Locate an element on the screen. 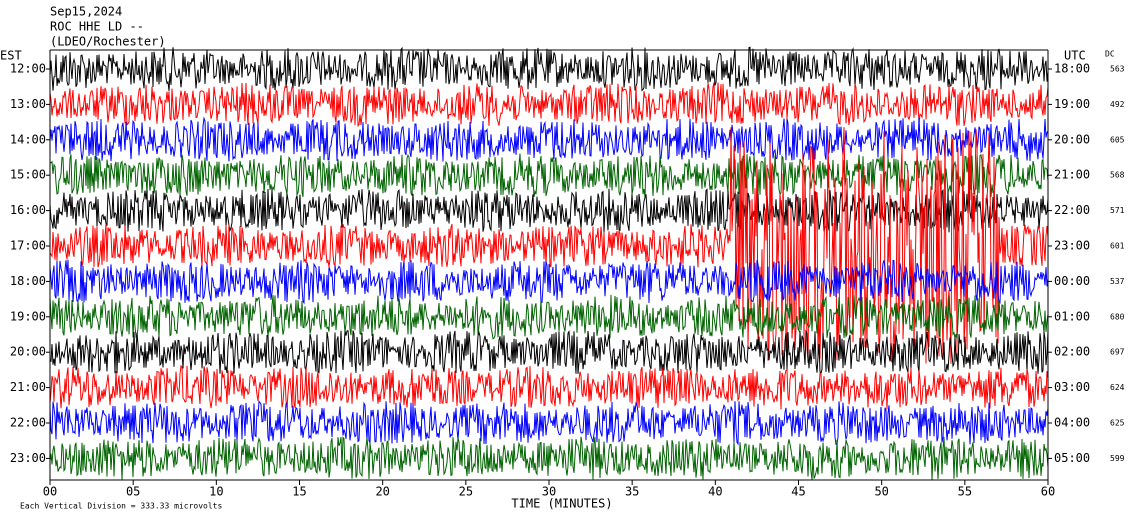 This screenshot has width=1130, height=519. est-label: 22:00 is located at coordinates (28, 423).